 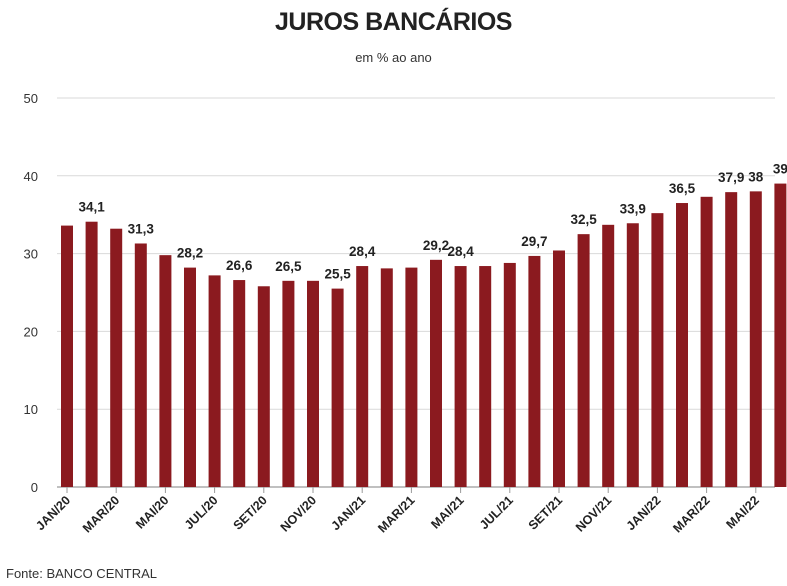 I want to click on data-label: 33,9, so click(x=633, y=208).